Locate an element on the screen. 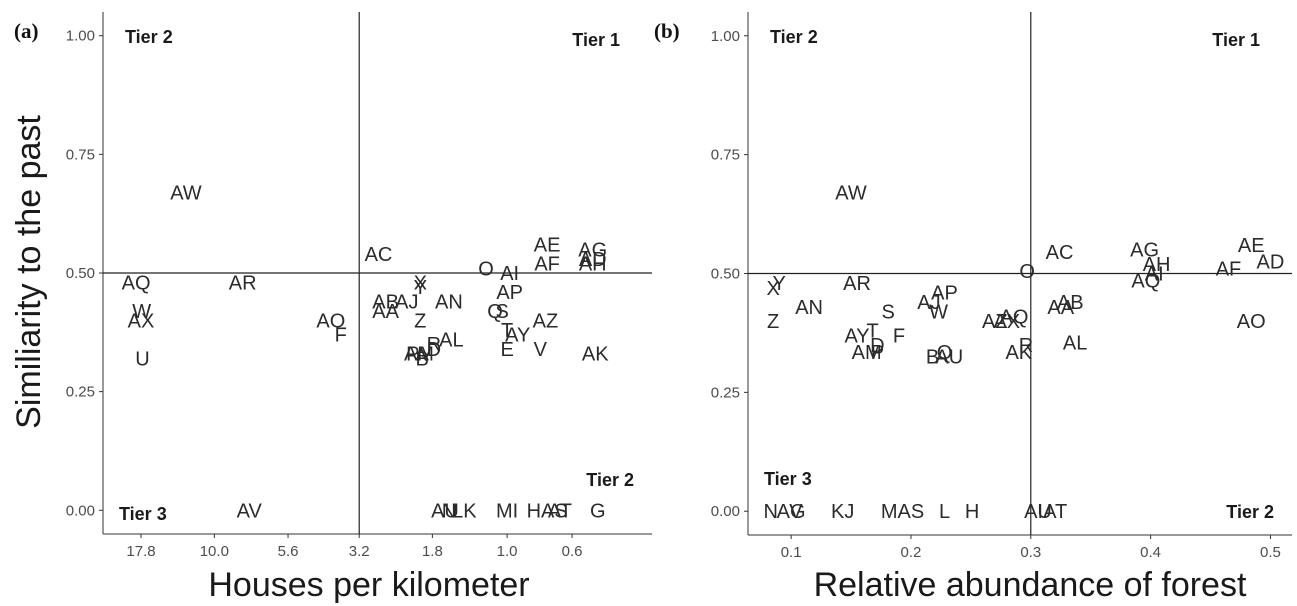  panel-a-y-tick-label: 0.50 is located at coordinates (80, 273).